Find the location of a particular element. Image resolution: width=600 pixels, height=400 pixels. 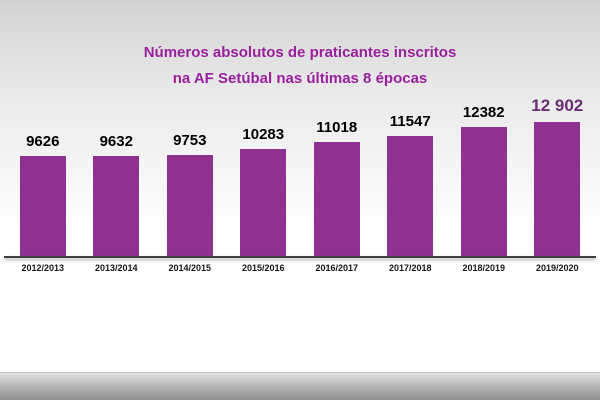

bar-group: 9753 is located at coordinates (190, 194).